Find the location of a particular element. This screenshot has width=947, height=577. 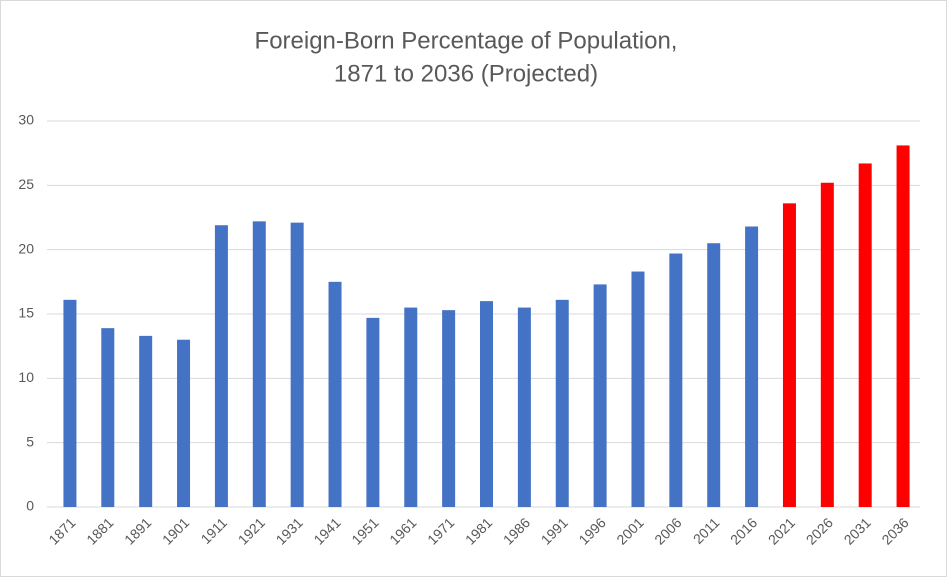

y-tick-label: 0 is located at coordinates (30, 506).